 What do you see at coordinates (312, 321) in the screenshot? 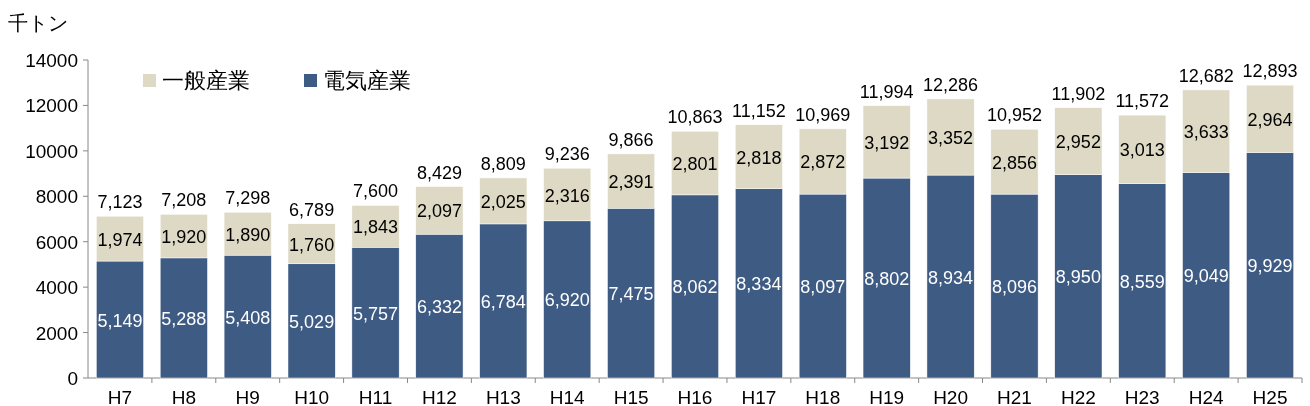
I see `data-label: 5,029` at bounding box center [312, 321].